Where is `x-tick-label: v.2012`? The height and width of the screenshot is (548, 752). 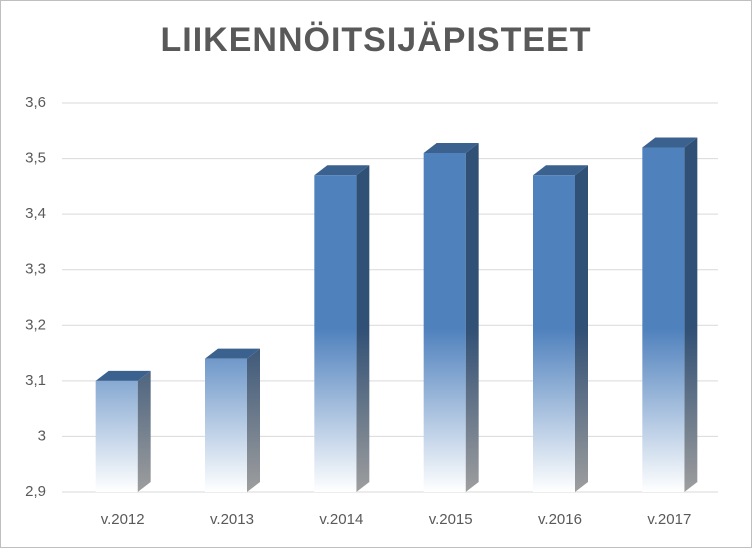
x-tick-label: v.2012 is located at coordinates (123, 519).